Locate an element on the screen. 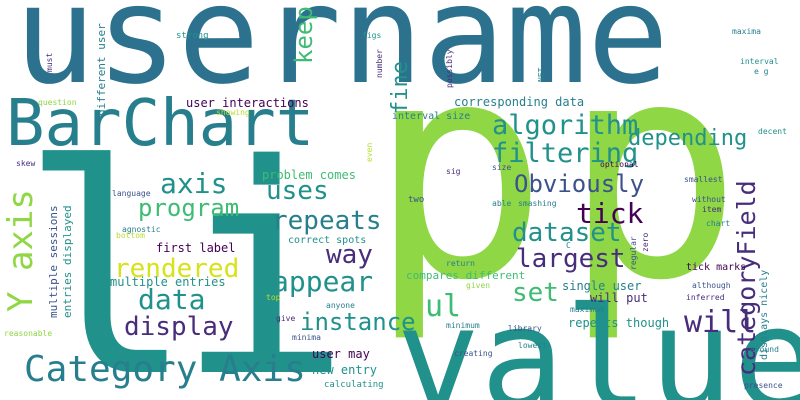 The width and height of the screenshot is (800, 400). word-obviously: Obviously is located at coordinates (579, 184).